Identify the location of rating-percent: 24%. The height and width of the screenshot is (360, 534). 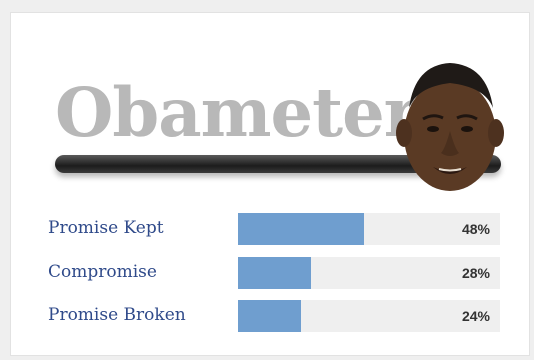
(475, 316).